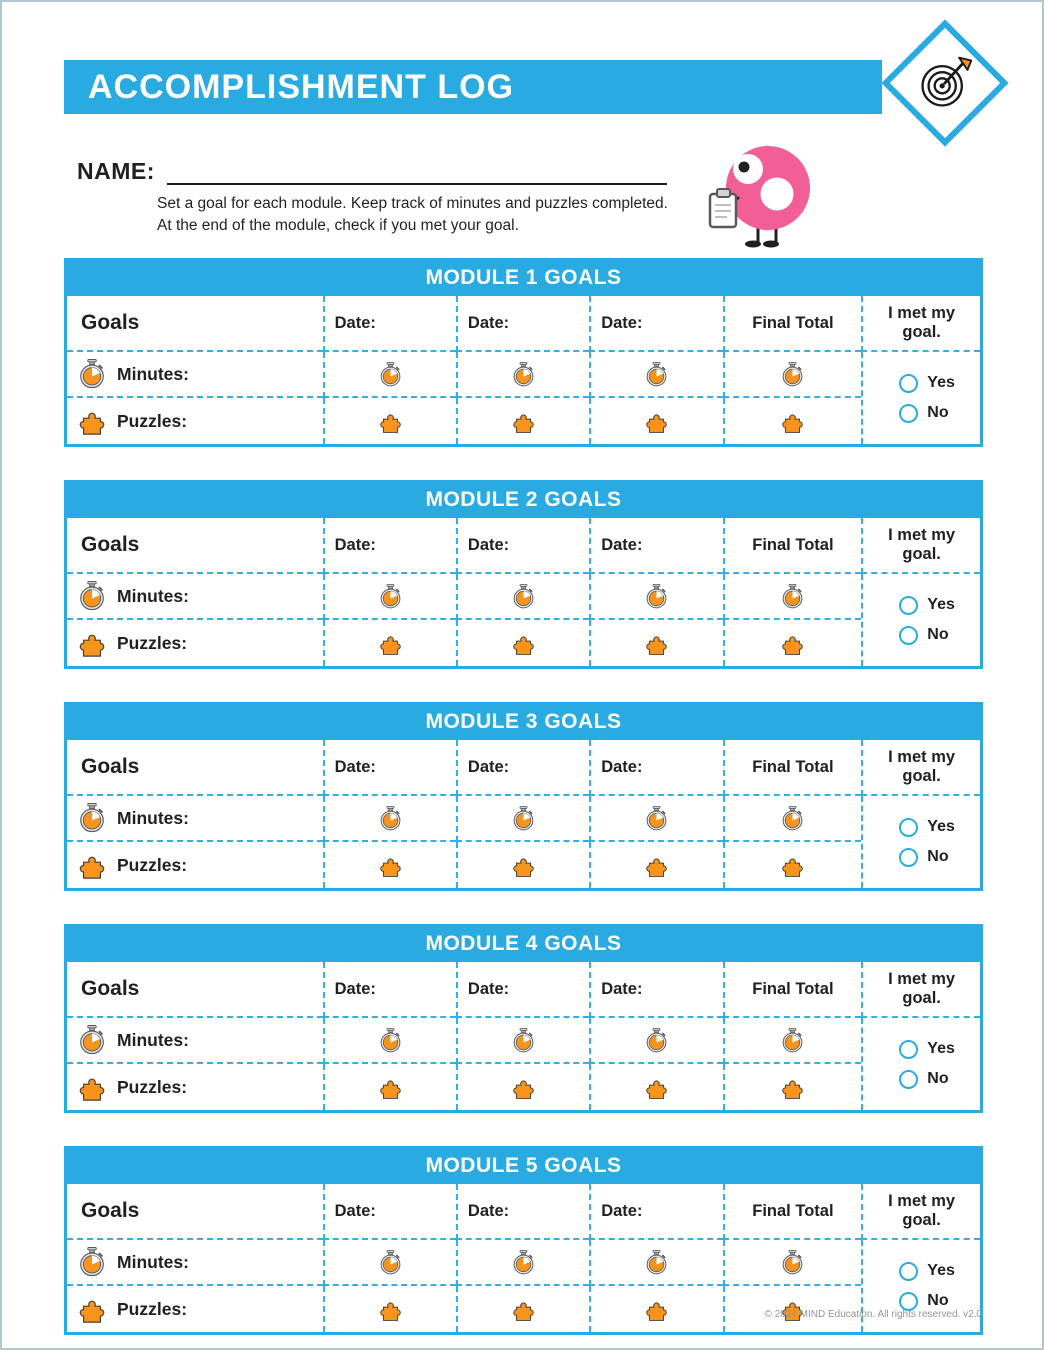  Describe the element at coordinates (764, 199) in the screenshot. I see `pink-character-mascot` at that location.